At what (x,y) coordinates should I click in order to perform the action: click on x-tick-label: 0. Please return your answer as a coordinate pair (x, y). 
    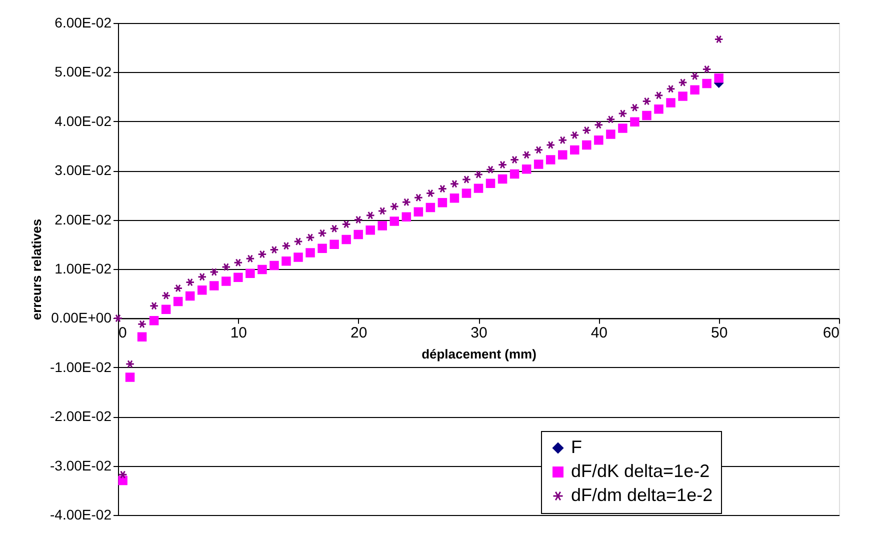
    Looking at the image, I should click on (122, 333).